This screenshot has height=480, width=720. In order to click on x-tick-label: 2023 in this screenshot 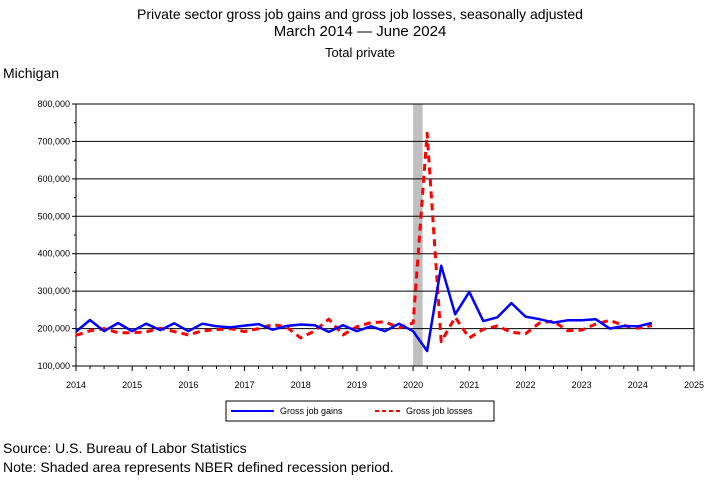, I will do `click(582, 385)`.